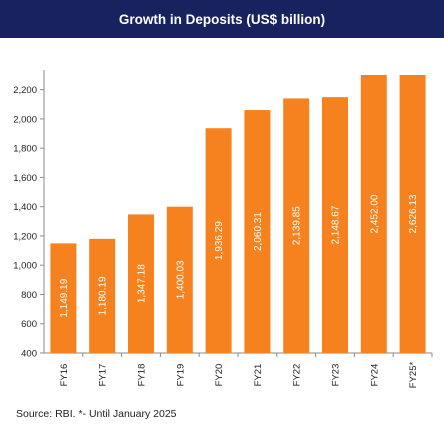 Image resolution: width=444 pixels, height=447 pixels. I want to click on y-tick-label: 1,600, so click(25, 178).